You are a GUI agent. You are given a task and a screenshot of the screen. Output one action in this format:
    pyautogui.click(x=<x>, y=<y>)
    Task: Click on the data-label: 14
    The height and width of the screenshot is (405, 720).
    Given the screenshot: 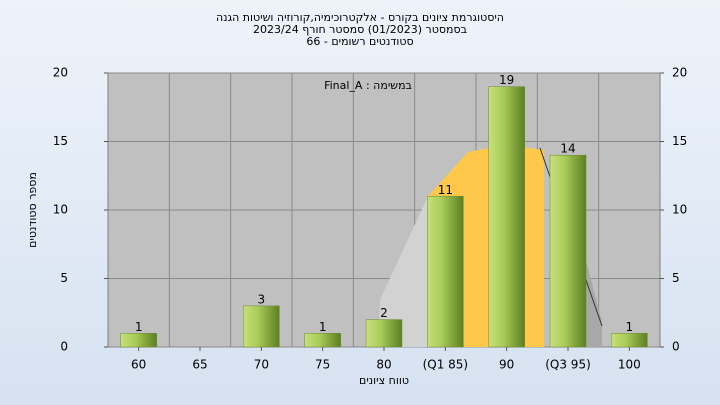 What is the action you would take?
    pyautogui.click(x=567, y=149)
    